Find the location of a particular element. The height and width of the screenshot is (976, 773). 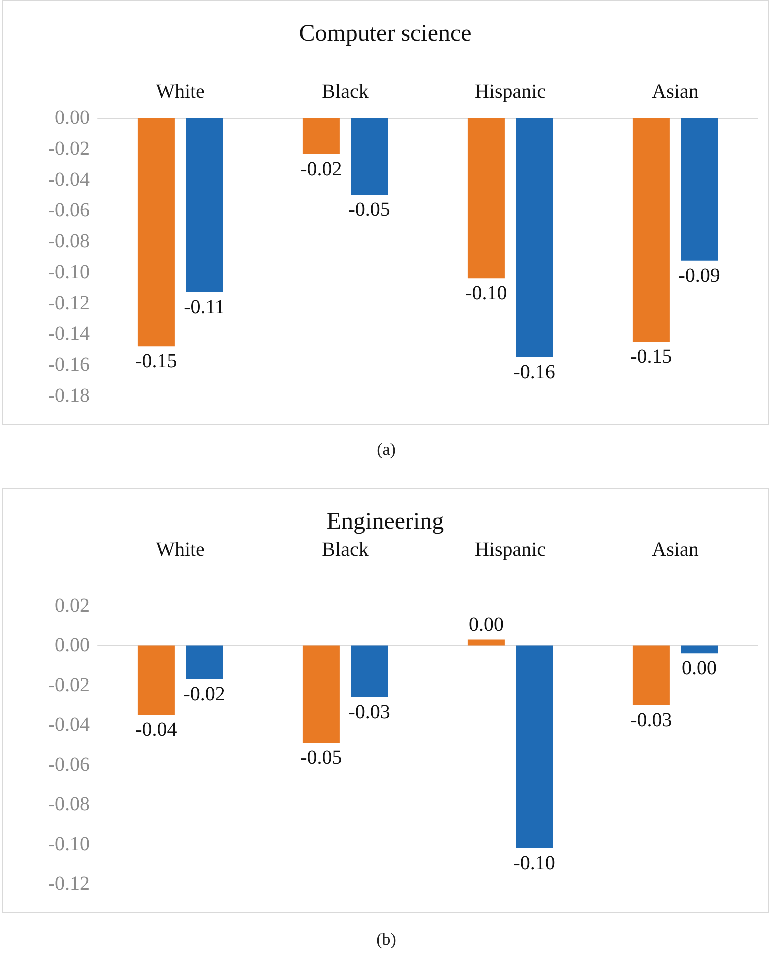

data-label: -0.16 is located at coordinates (535, 372).